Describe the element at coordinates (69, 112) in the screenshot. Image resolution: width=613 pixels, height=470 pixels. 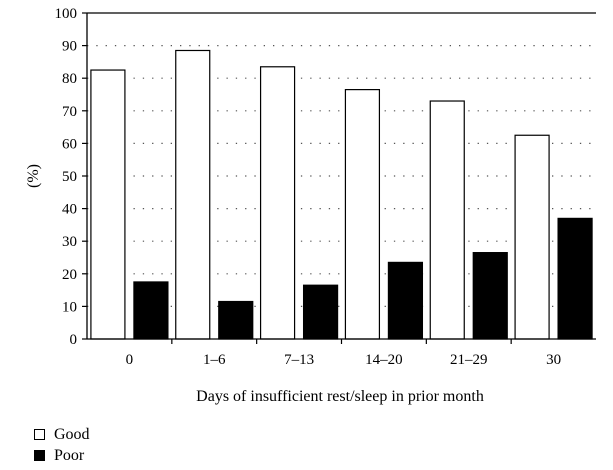
I see `y-tick-label: 70` at that location.